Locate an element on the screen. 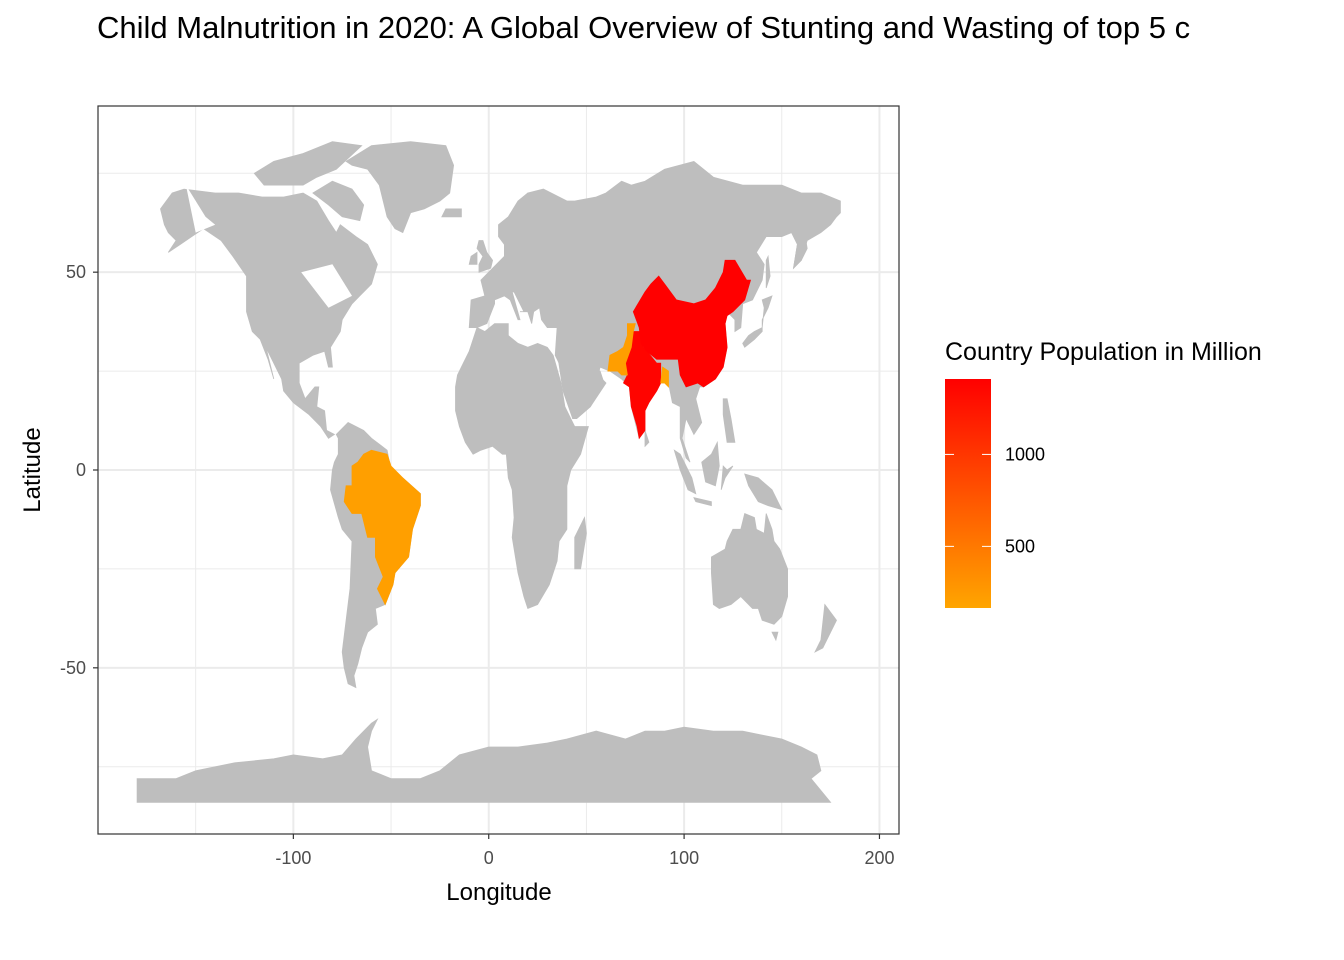  land-scandinavia-inner is located at coordinates (528, 220).